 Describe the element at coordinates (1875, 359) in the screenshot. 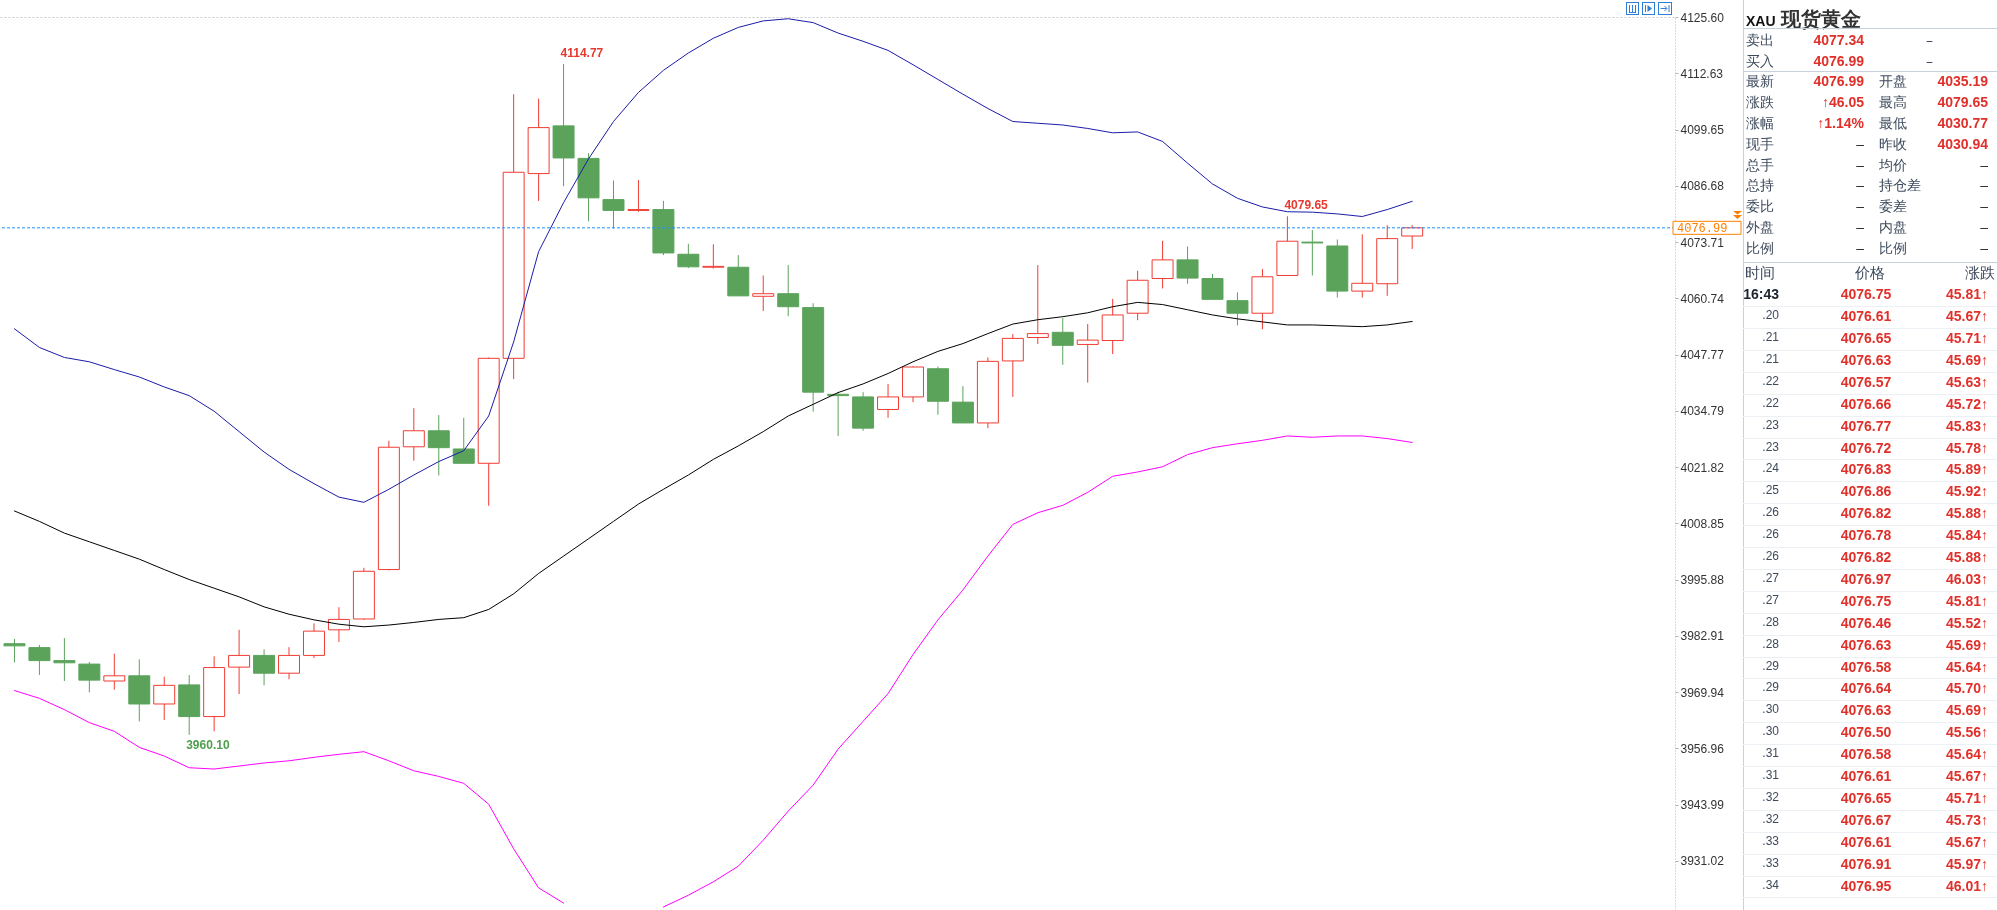

I see `text: .21 4076.63 45.69↑` at that location.